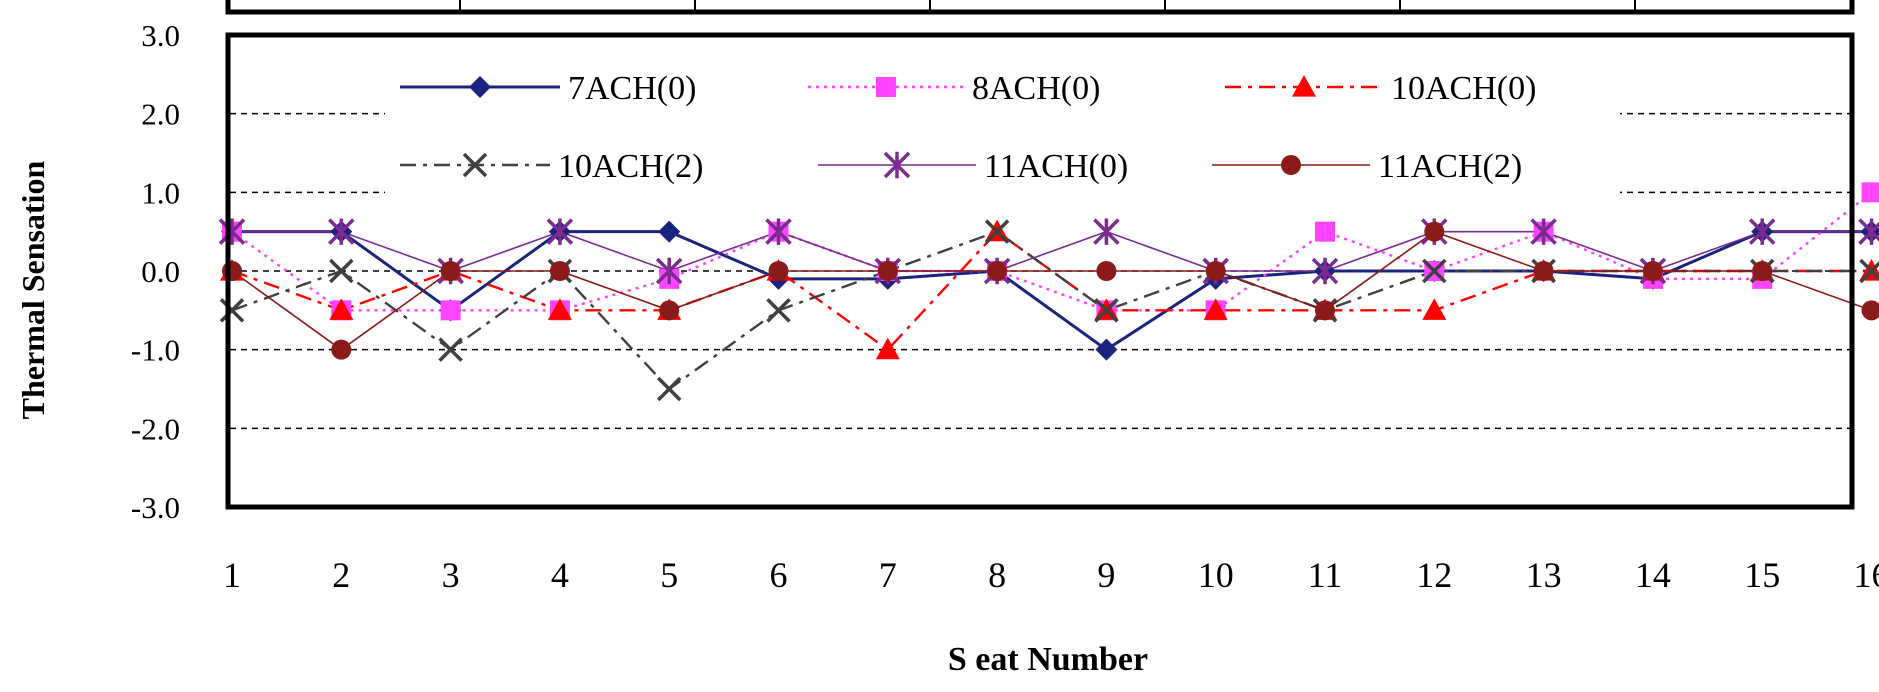 Image resolution: width=1879 pixels, height=692 pixels. Describe the element at coordinates (1325, 575) in the screenshot. I see `x-tick-label: 11` at that location.